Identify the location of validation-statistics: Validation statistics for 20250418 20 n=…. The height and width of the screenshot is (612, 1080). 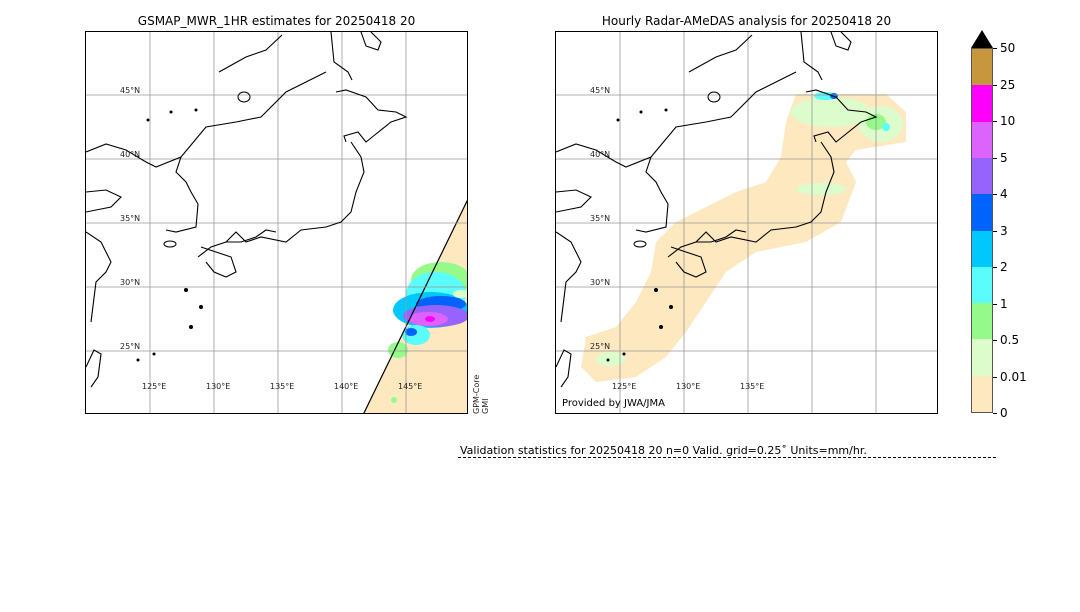
(663, 450).